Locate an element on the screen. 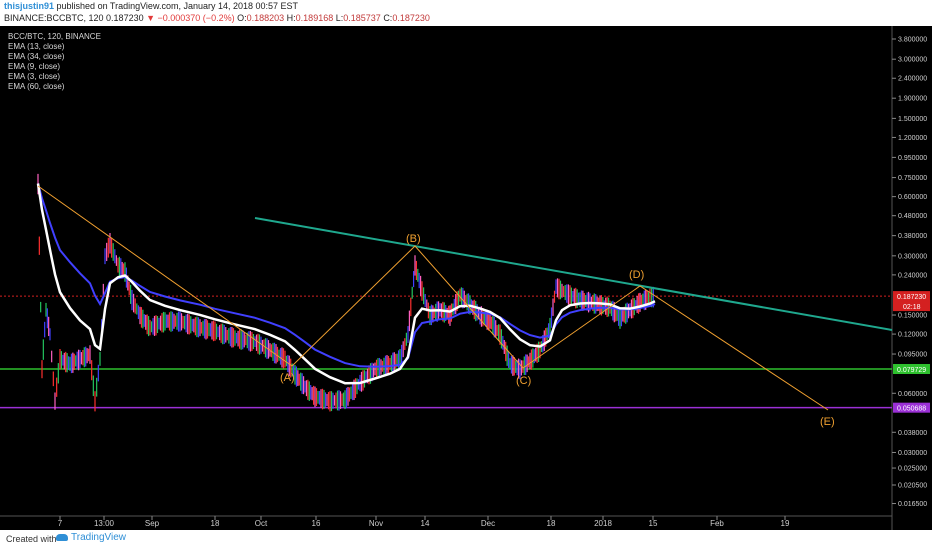 The width and height of the screenshot is (932, 550). y-tick-label: 3.800000 is located at coordinates (912, 40).